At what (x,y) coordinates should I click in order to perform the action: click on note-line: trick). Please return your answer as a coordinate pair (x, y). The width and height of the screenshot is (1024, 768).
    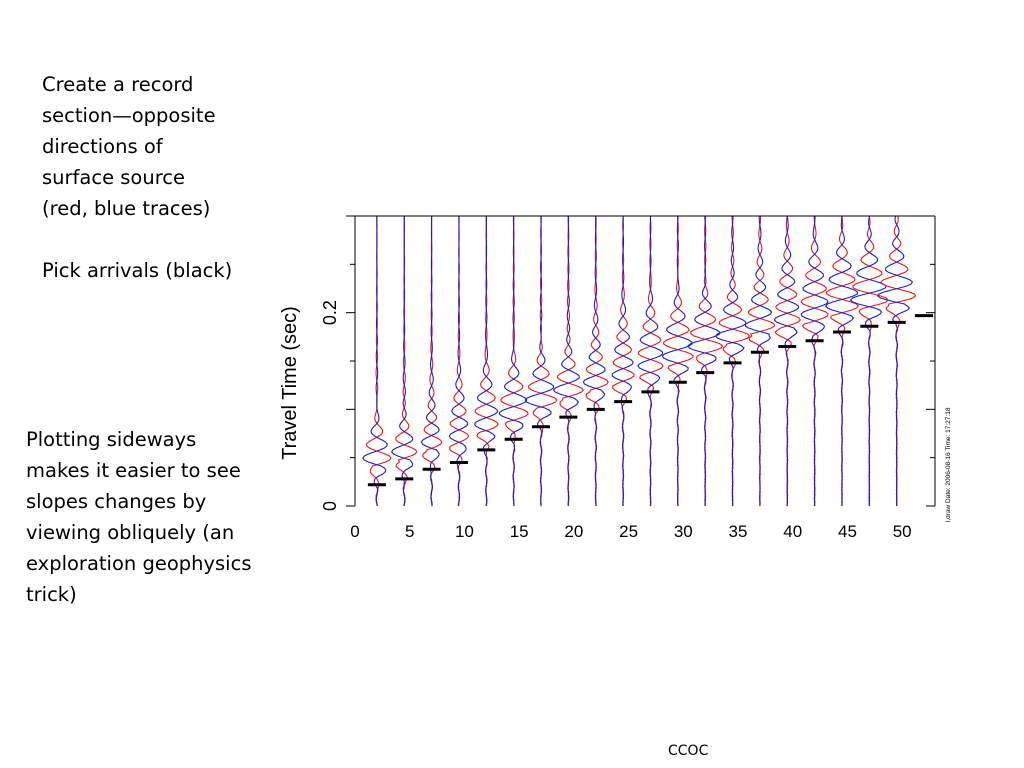
    Looking at the image, I should click on (51, 594).